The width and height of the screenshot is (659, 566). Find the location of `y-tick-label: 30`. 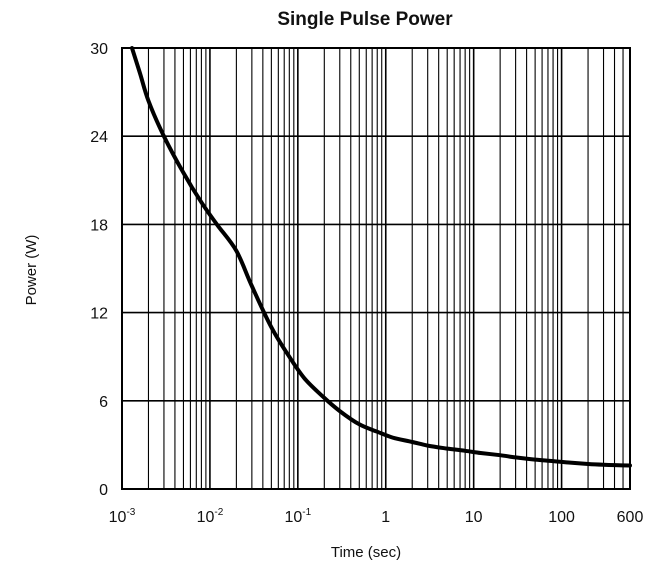

y-tick-label: 30 is located at coordinates (99, 49).